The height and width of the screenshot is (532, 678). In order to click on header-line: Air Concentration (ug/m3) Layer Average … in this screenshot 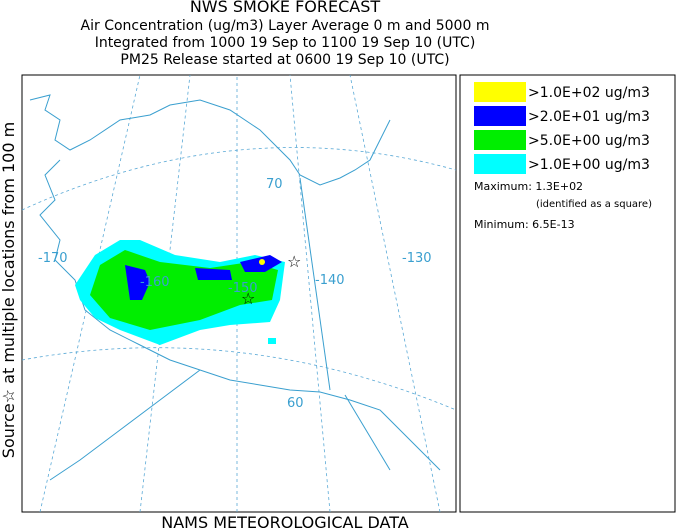, I will do `click(285, 26)`.